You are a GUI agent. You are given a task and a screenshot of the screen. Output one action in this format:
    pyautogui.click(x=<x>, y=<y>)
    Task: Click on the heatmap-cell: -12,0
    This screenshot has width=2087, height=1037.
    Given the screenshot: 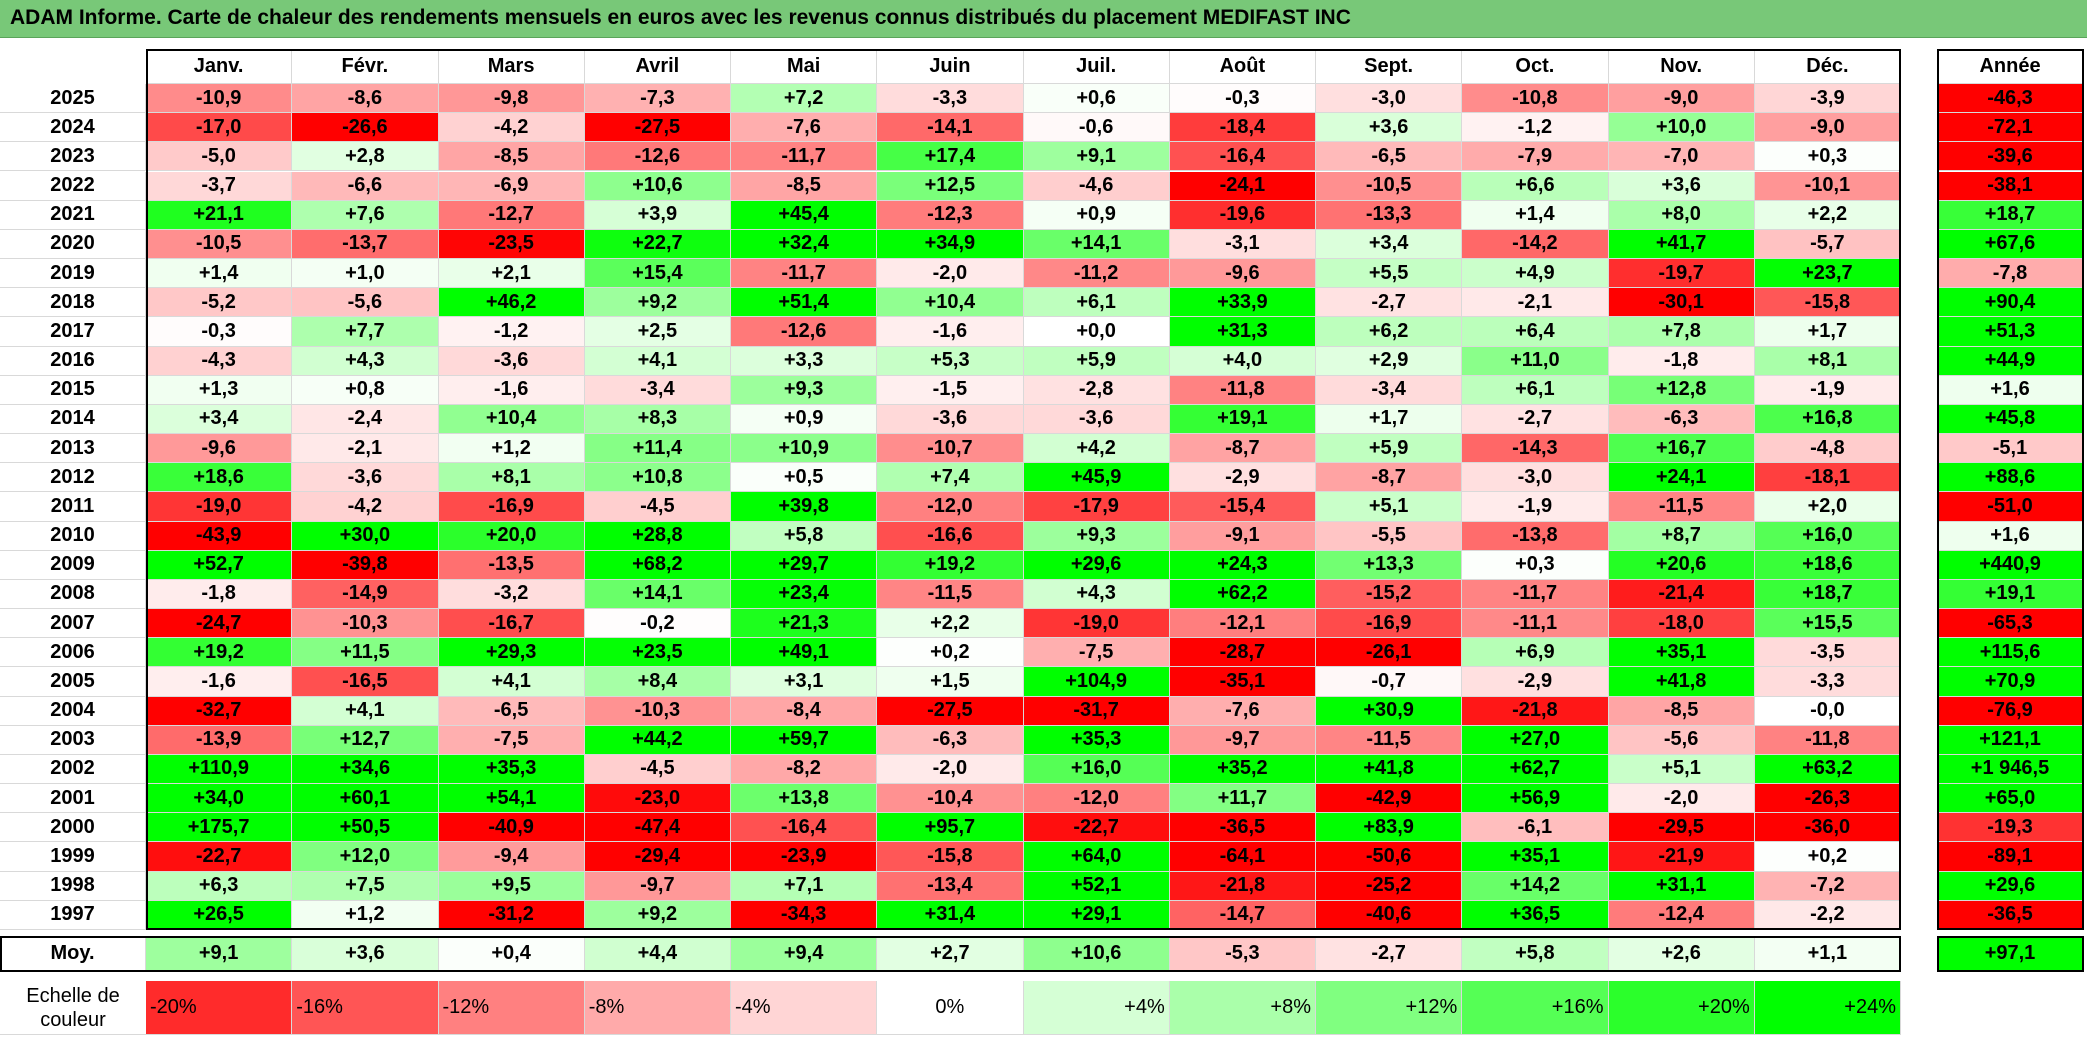 What is the action you would take?
    pyautogui.click(x=950, y=507)
    